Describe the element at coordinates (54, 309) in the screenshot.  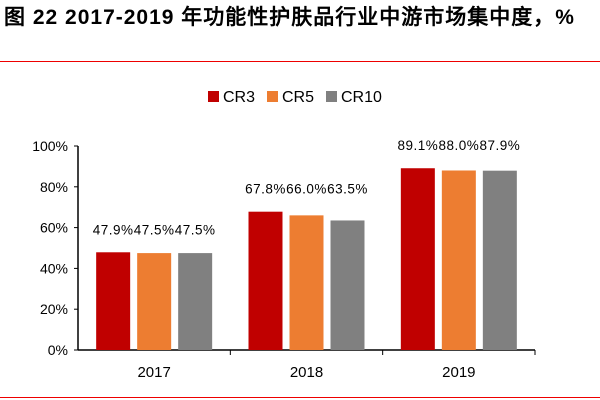
I see `y-tick-label: 20%` at that location.